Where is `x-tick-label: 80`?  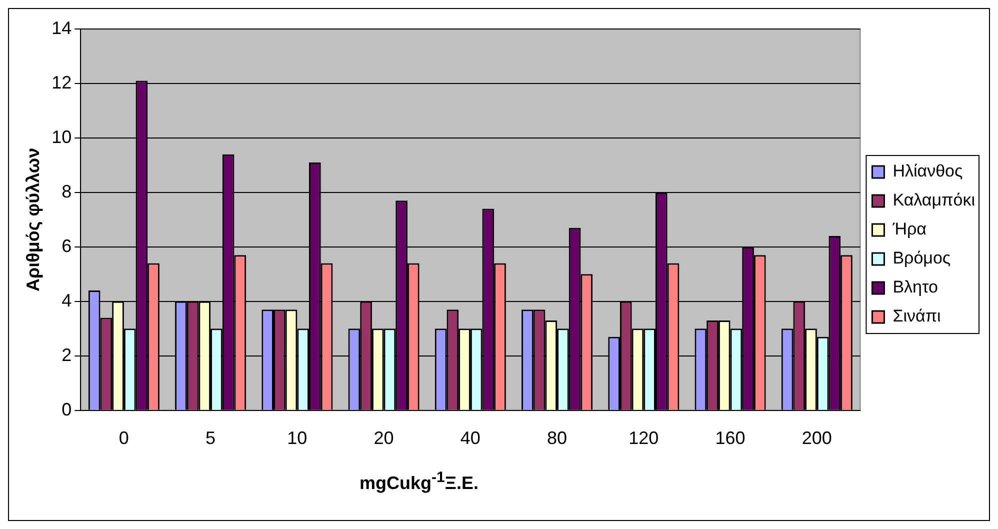 x-tick-label: 80 is located at coordinates (557, 438).